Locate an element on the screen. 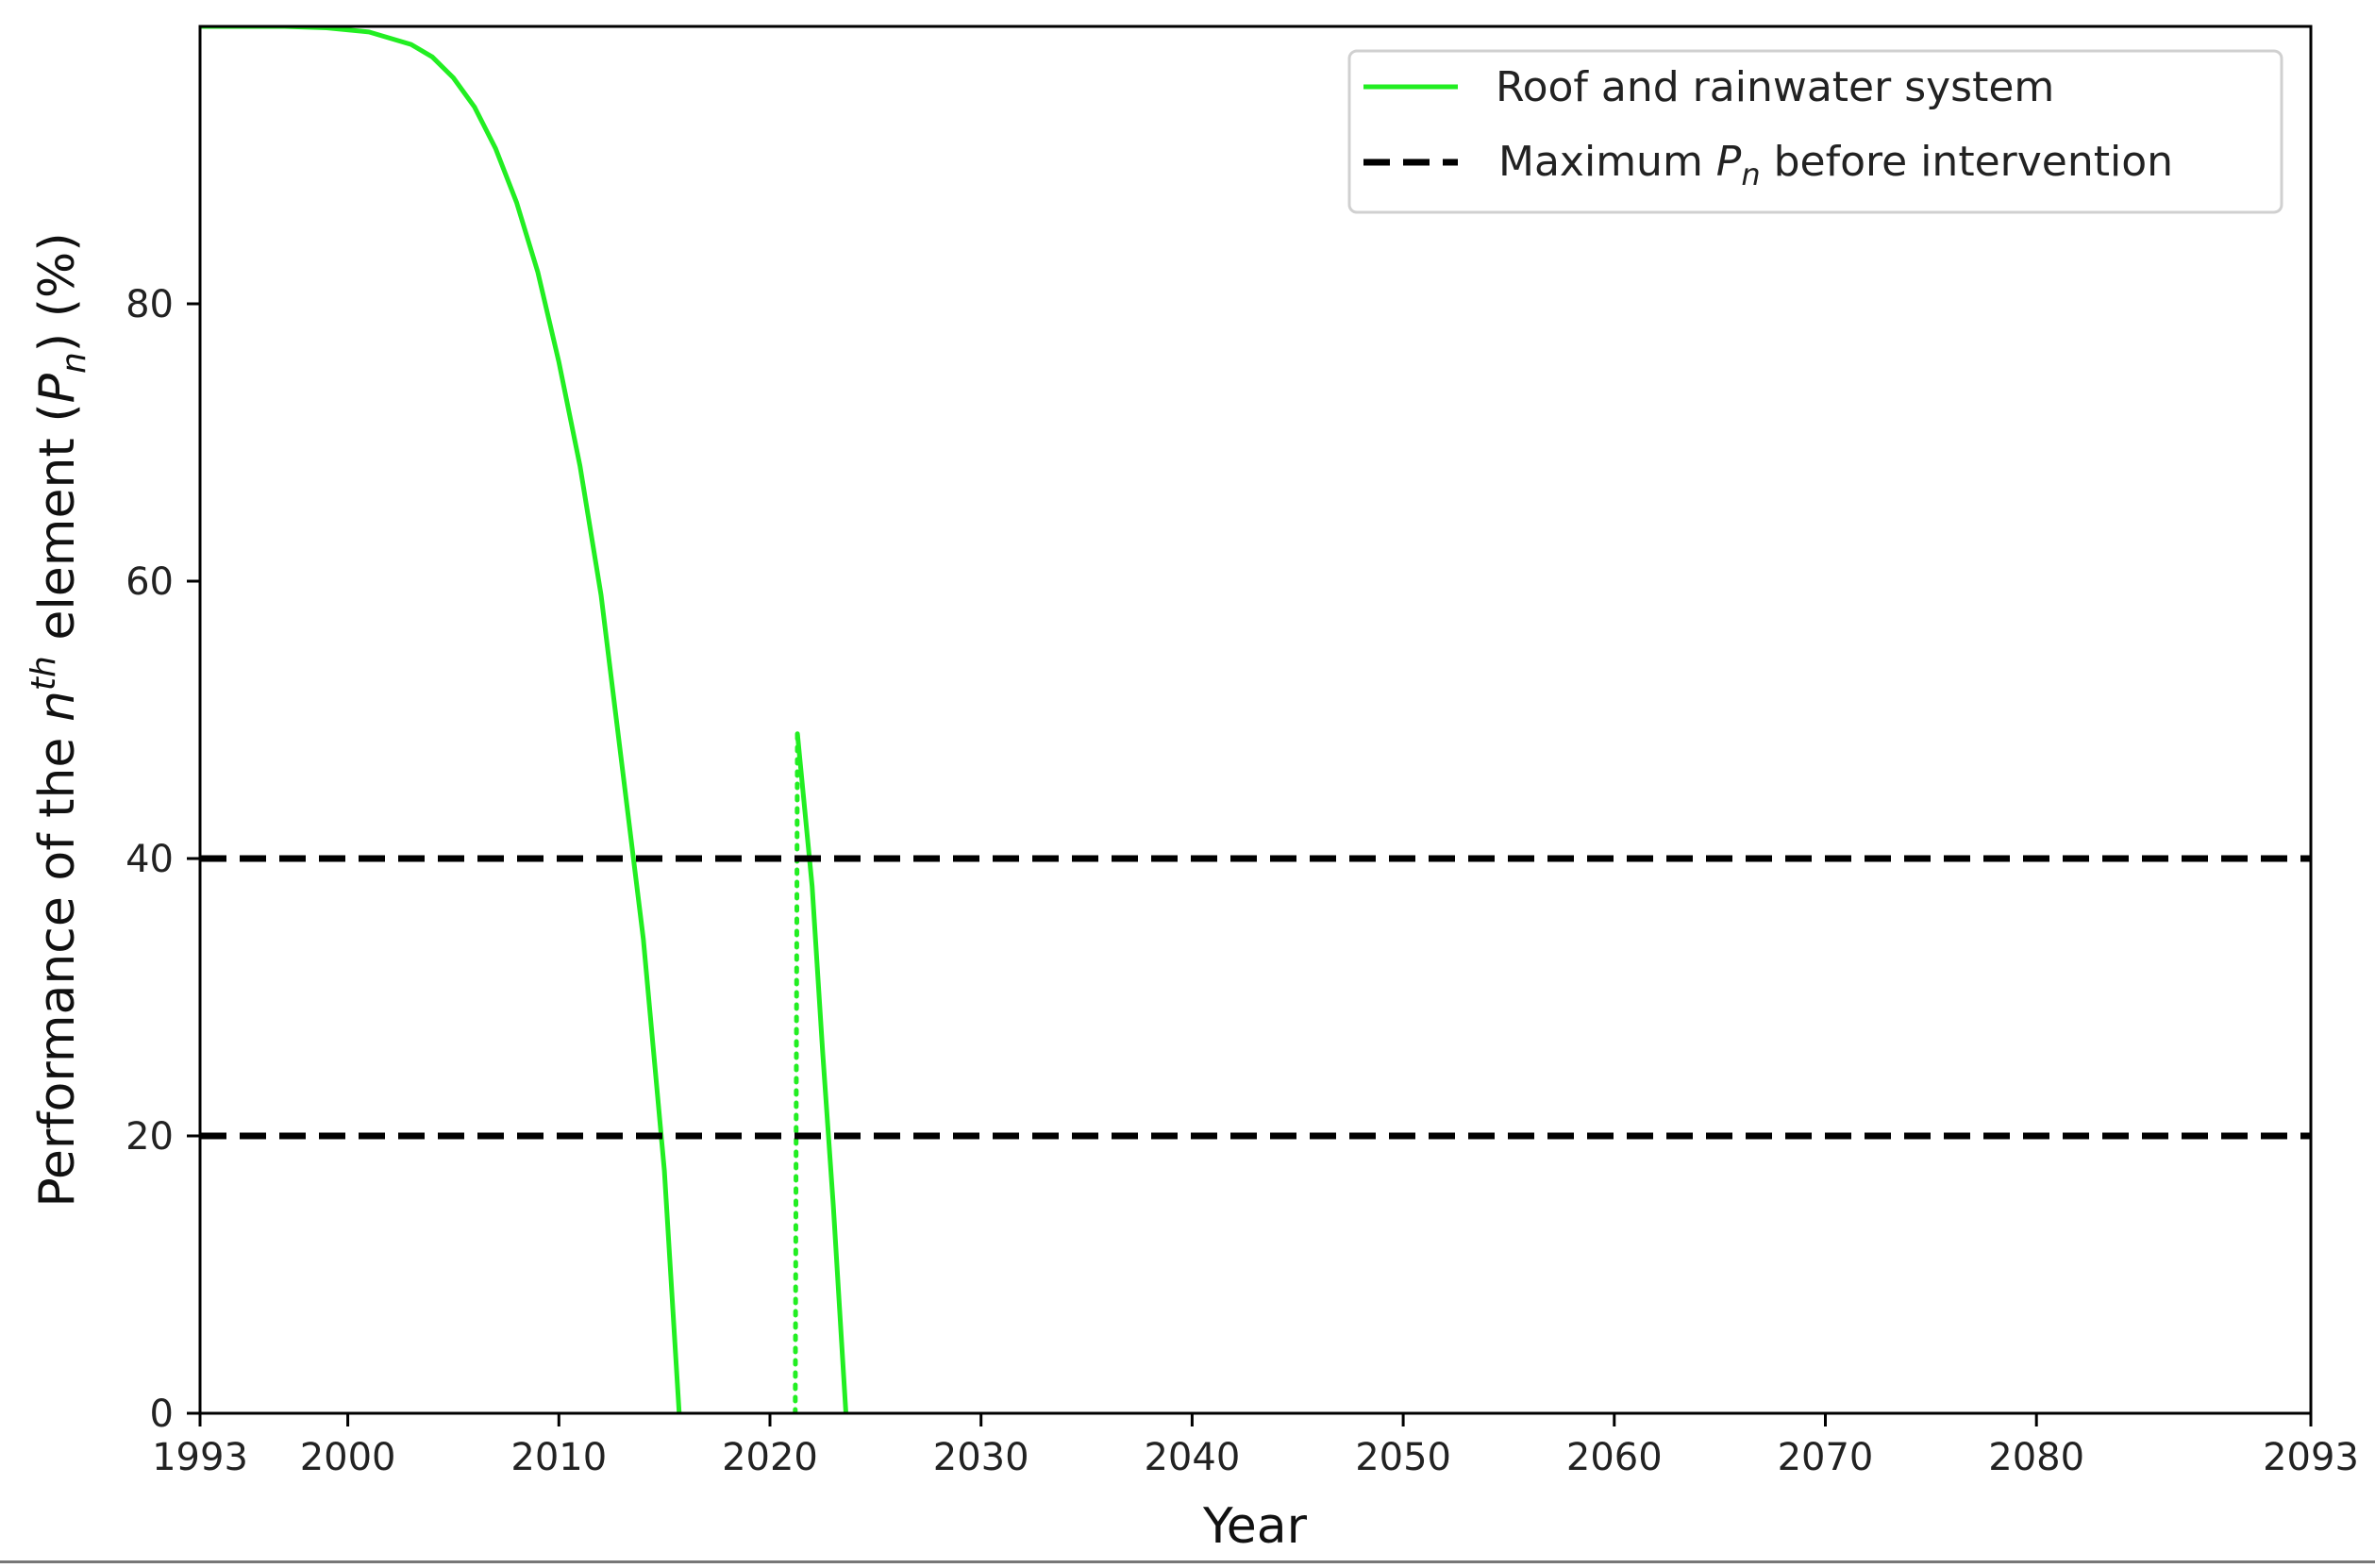  y-axis-label-p: P is located at coordinates (58, 388).